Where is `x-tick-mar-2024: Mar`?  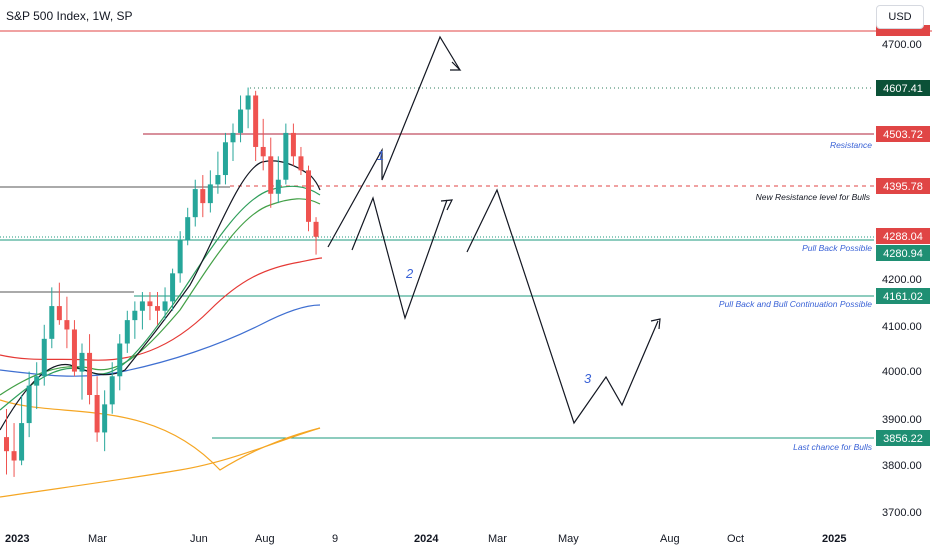 x-tick-mar-2024: Mar is located at coordinates (497, 539).